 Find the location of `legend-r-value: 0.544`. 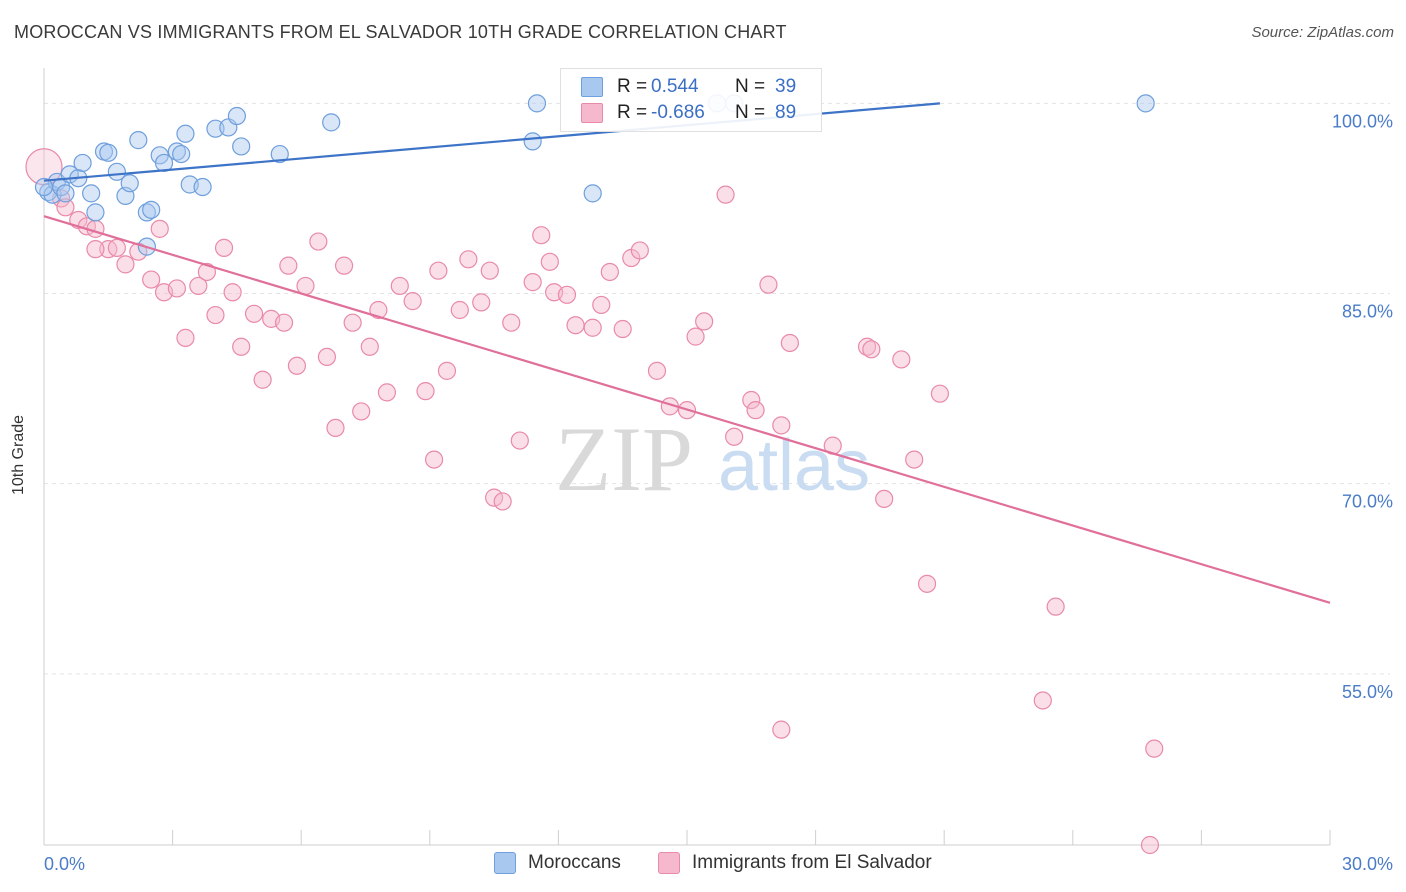

legend-r-value: 0.544 is located at coordinates (675, 86).